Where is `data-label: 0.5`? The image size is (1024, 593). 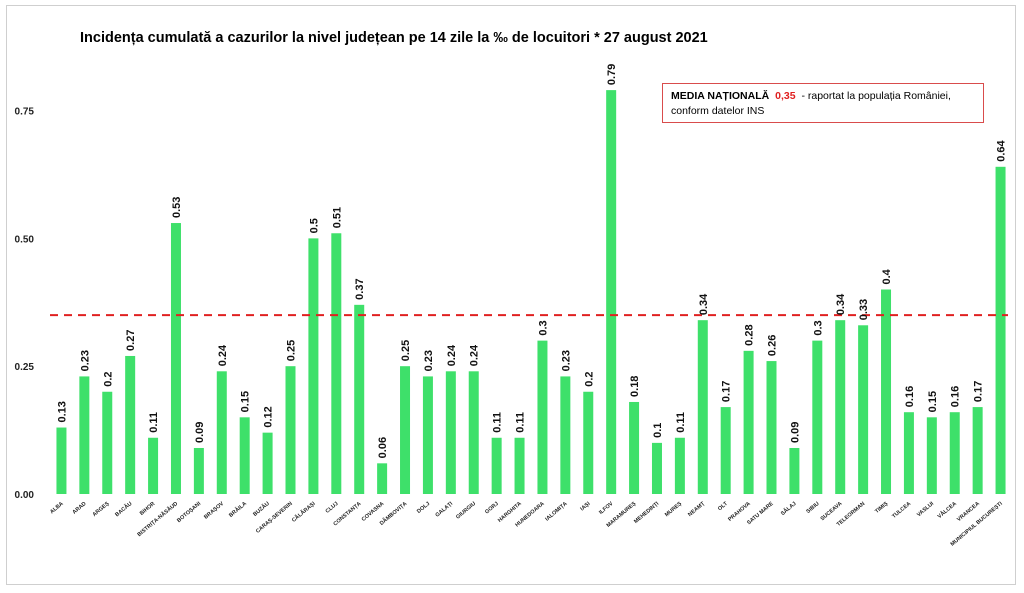
data-label: 0.5 is located at coordinates (314, 225).